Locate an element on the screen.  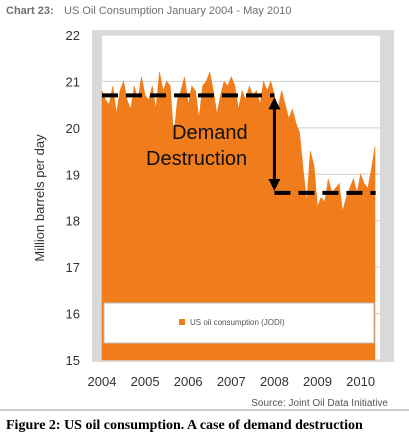
x-tick-label-2007: 2007 is located at coordinates (231, 381).